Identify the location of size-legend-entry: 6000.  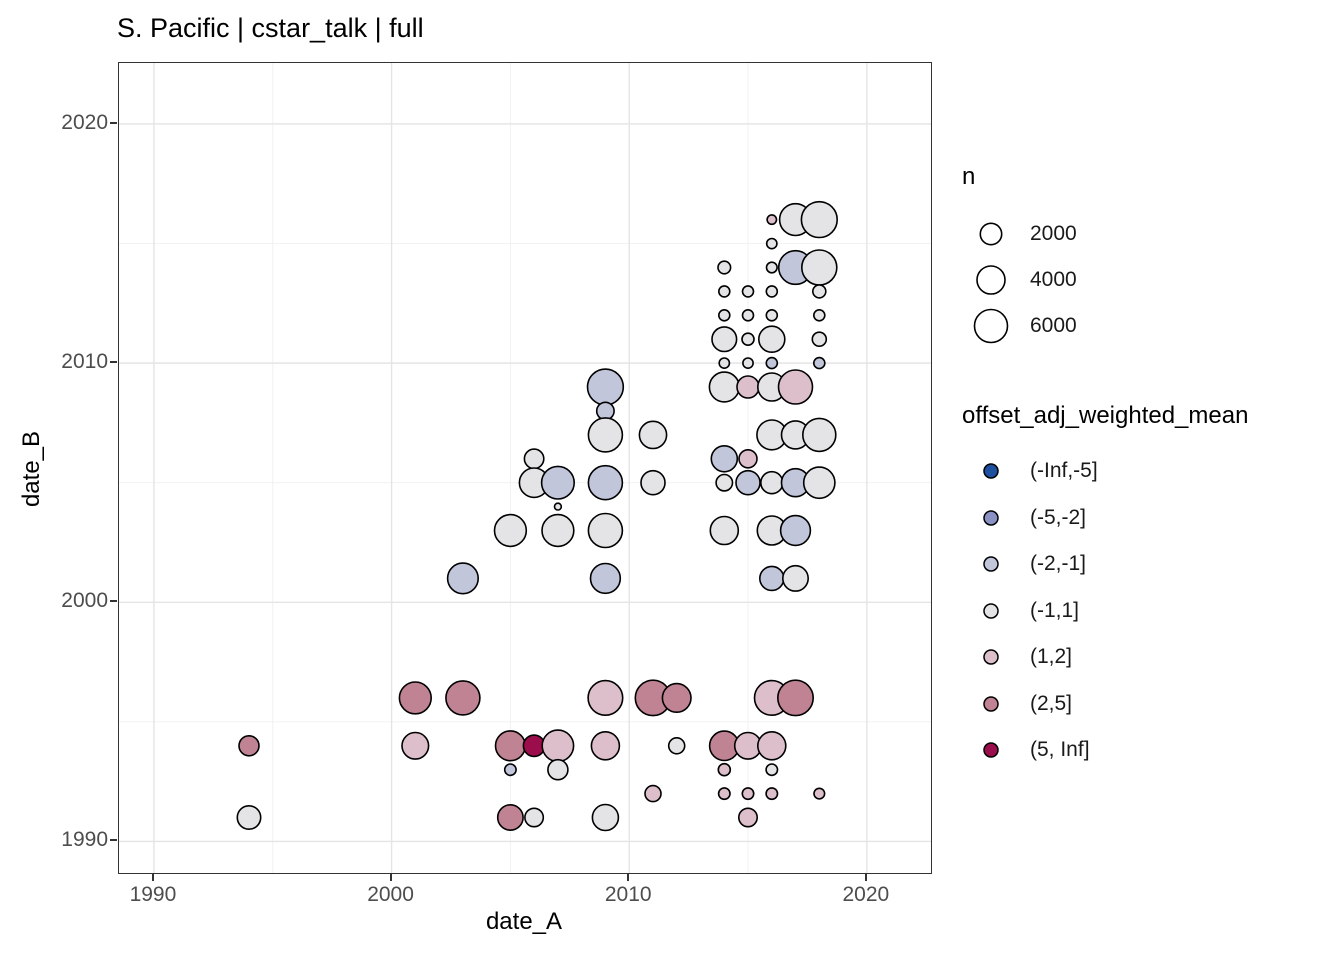
(1019, 326).